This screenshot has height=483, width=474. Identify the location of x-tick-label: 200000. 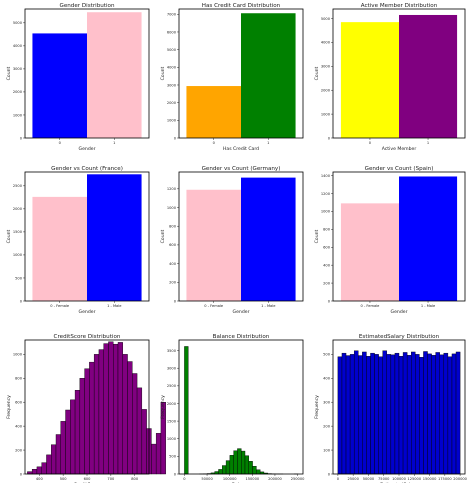
(275, 479).